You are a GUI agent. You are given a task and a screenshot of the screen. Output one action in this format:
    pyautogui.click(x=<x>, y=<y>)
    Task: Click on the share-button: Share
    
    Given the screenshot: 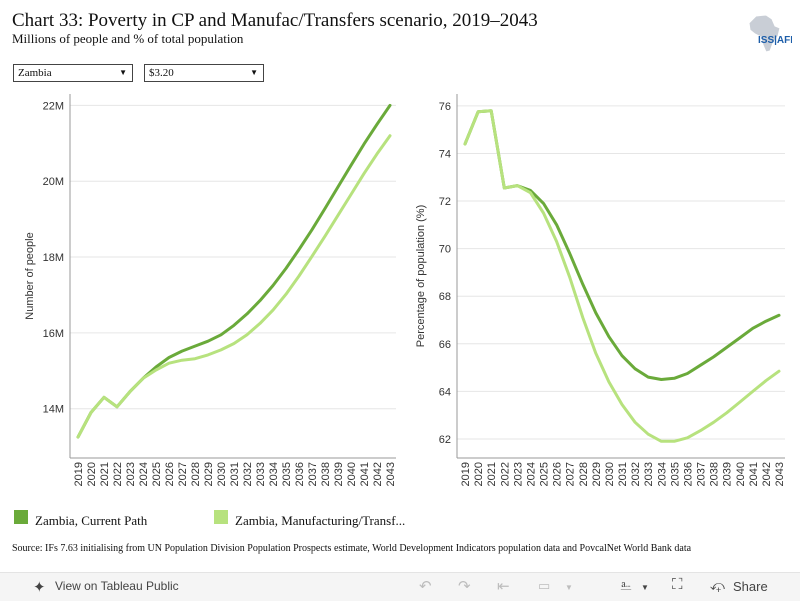 What is the action you would take?
    pyautogui.click(x=750, y=586)
    